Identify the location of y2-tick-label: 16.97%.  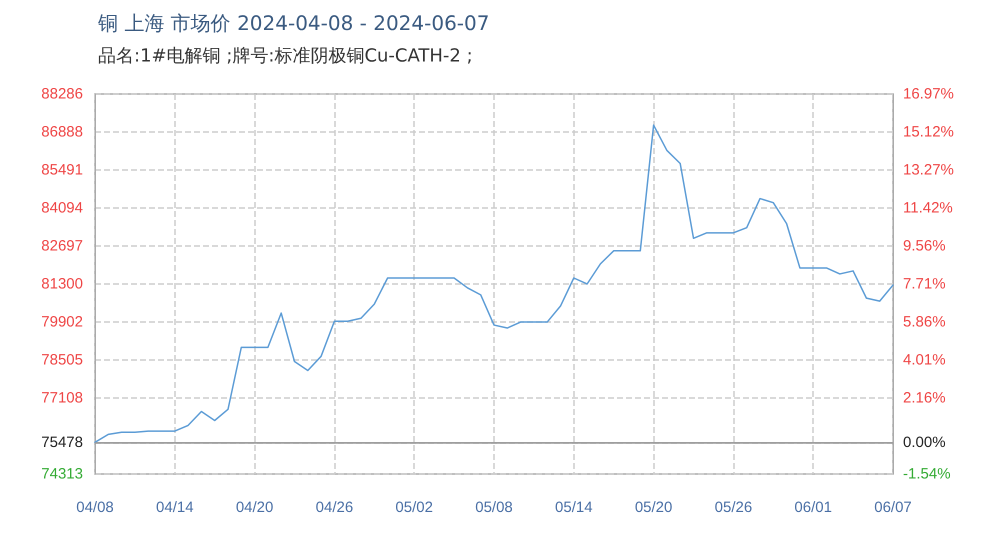
(928, 94).